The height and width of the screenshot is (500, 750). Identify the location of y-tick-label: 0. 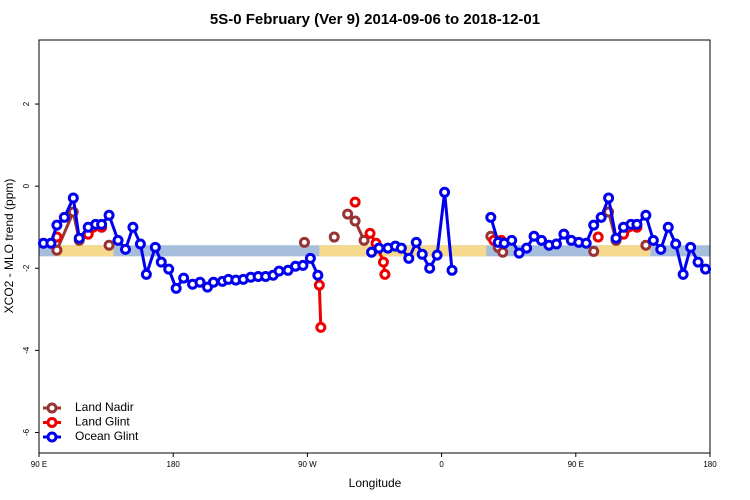
(26, 185).